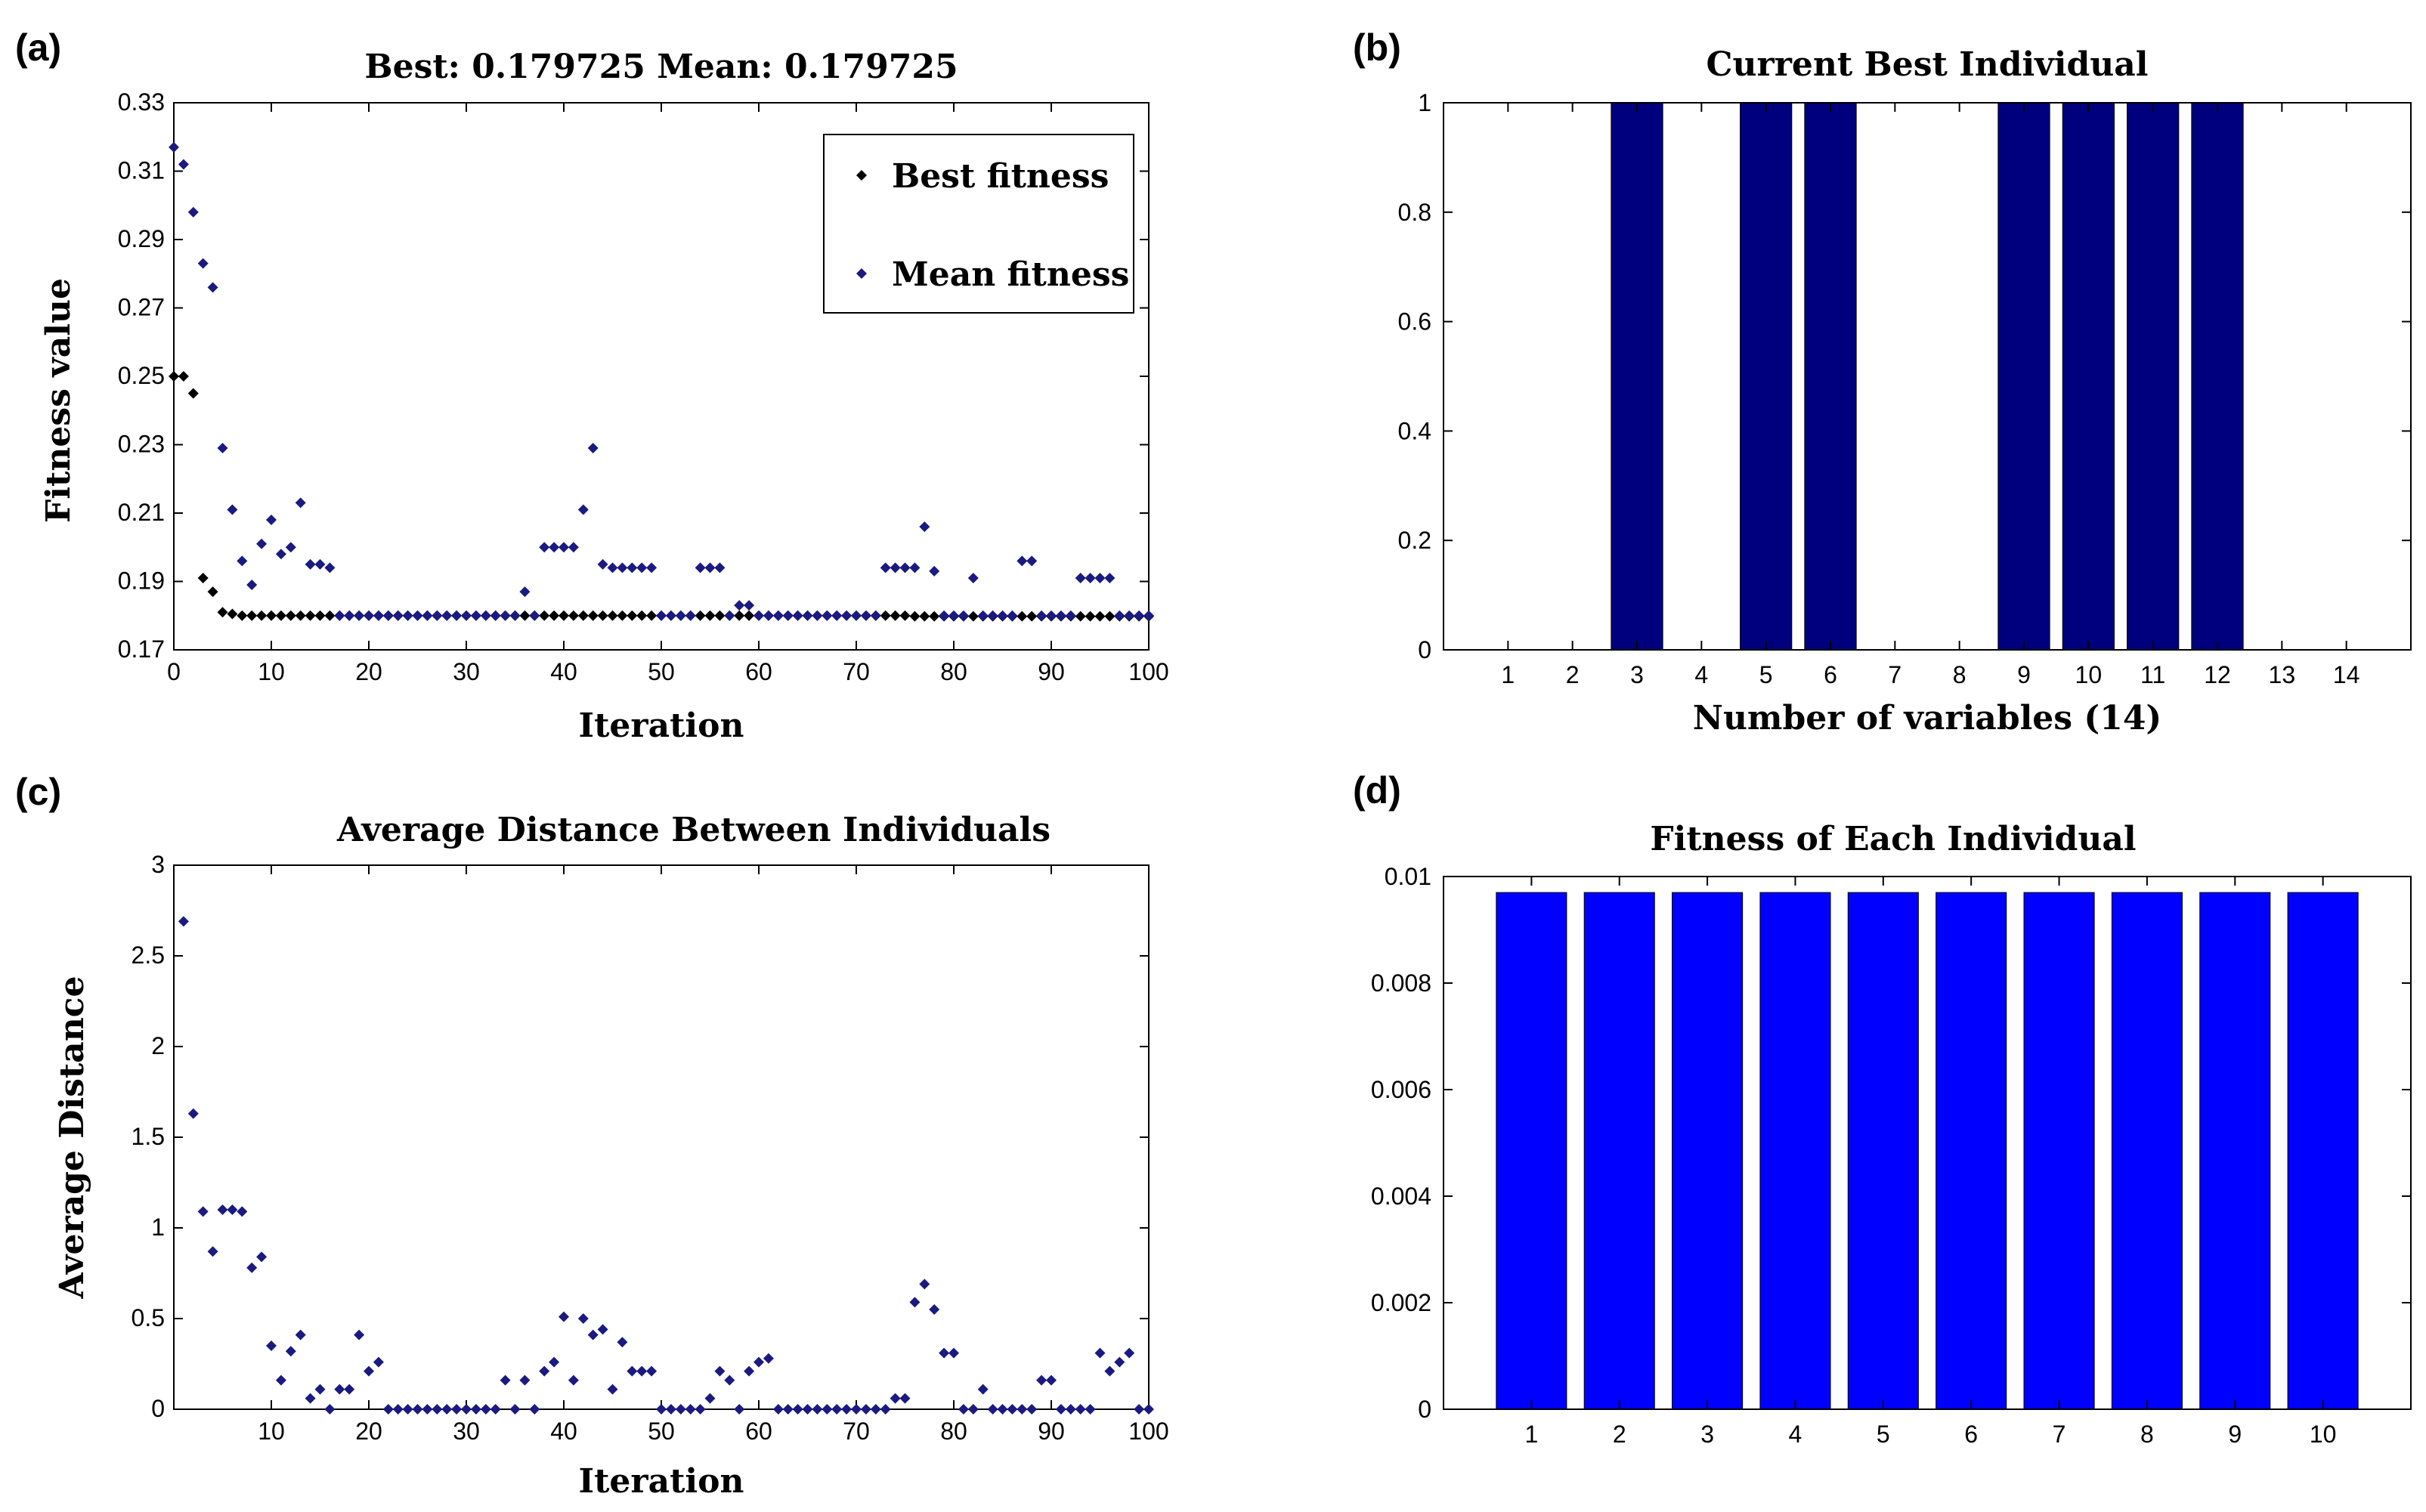 The height and width of the screenshot is (1512, 2426). Describe the element at coordinates (661, 726) in the screenshot. I see `x-axis-label: Iteration` at that location.